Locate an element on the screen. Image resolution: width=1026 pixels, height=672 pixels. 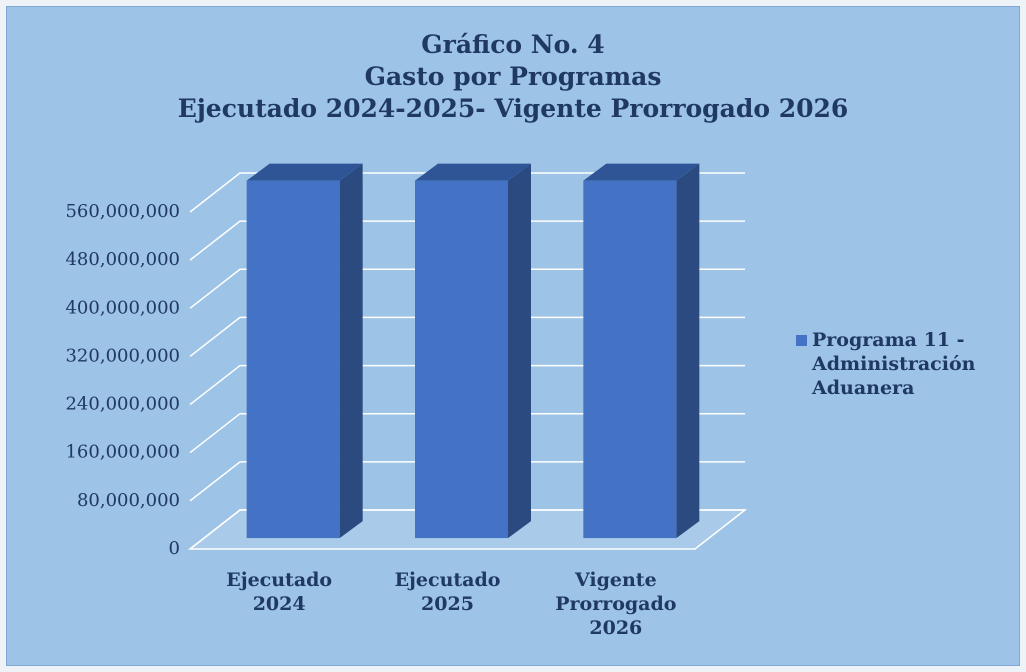
x-tick-label: Ejecutado 2024 is located at coordinates (279, 592).